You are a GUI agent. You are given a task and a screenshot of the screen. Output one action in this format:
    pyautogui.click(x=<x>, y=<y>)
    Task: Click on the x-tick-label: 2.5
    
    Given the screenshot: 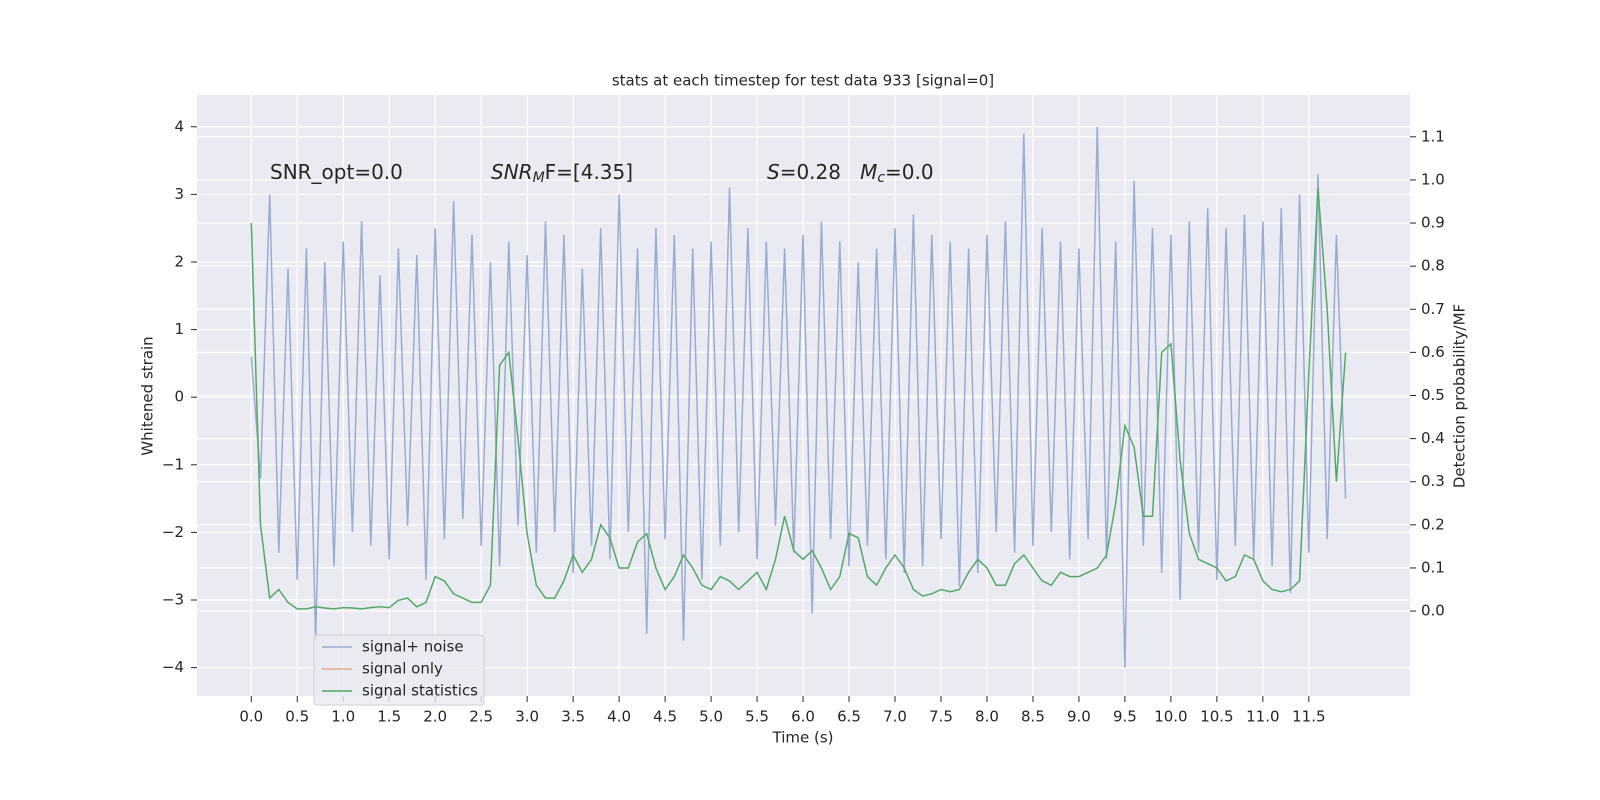 What is the action you would take?
    pyautogui.click(x=481, y=717)
    